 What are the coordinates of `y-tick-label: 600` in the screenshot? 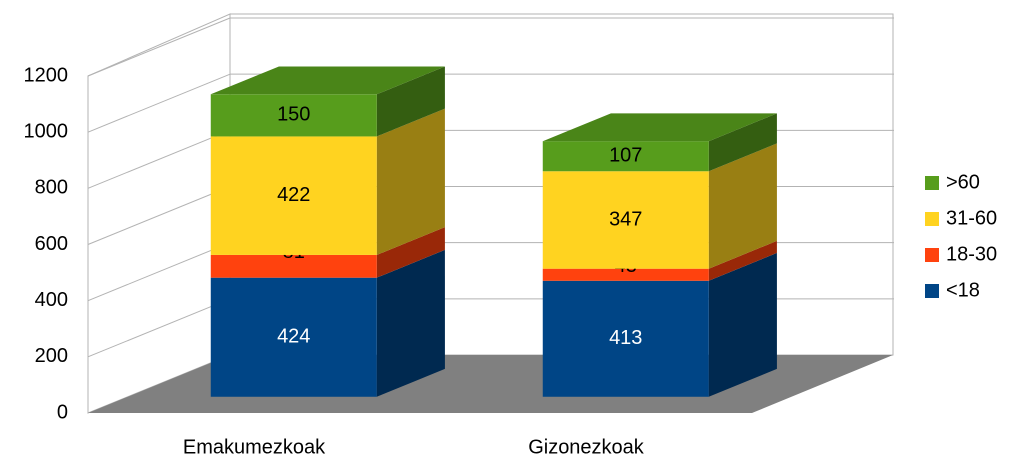 It's located at (51, 244).